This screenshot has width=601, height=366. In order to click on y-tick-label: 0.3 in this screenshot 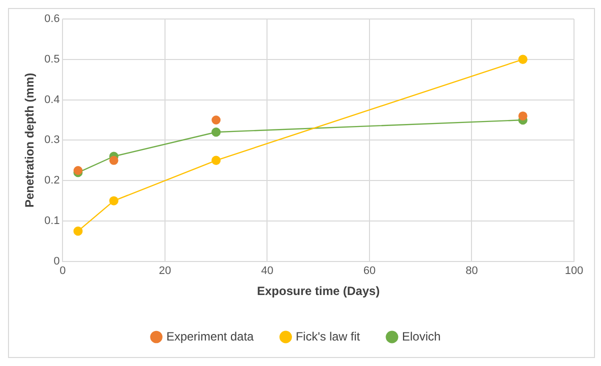, I will do `click(52, 140)`.